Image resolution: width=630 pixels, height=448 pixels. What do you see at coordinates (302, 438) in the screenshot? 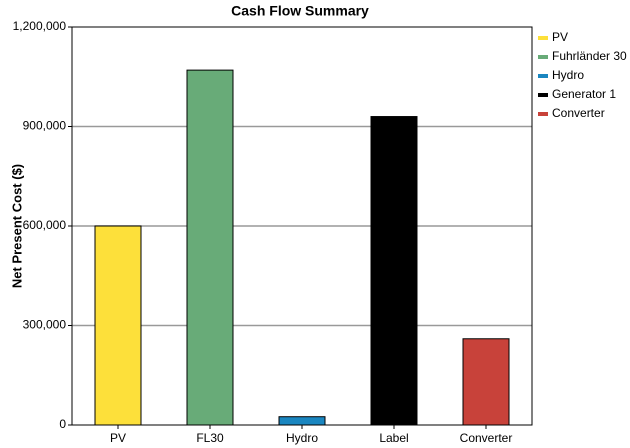
I see `x-tick-label: Hydro` at bounding box center [302, 438].